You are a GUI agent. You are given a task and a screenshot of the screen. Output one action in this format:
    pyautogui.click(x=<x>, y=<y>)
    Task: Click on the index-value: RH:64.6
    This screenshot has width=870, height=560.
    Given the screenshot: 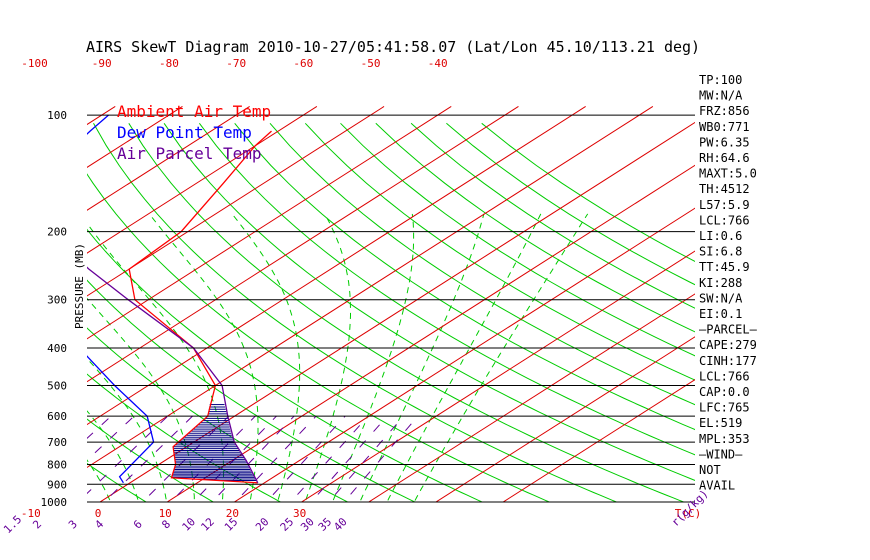 What is the action you would take?
    pyautogui.click(x=724, y=158)
    